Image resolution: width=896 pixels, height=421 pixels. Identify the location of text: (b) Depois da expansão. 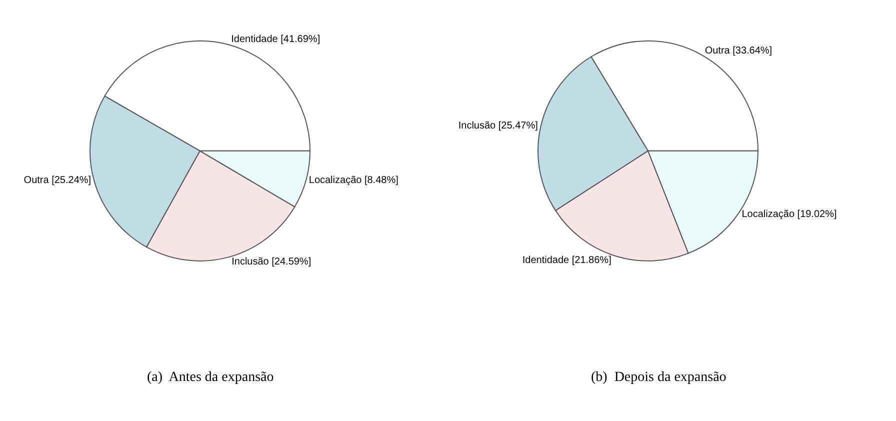
(658, 377).